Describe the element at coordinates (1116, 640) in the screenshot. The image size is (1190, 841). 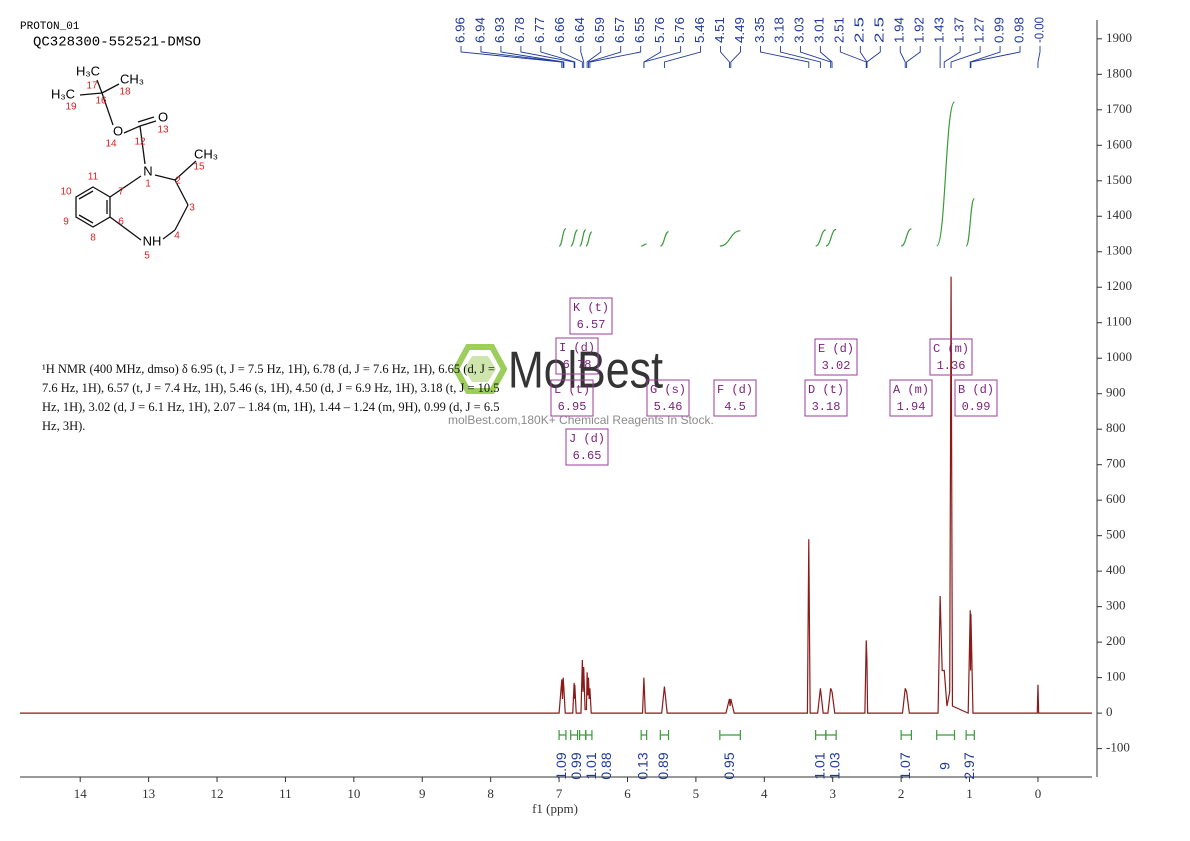
I see `y-tick-label: 200` at that location.